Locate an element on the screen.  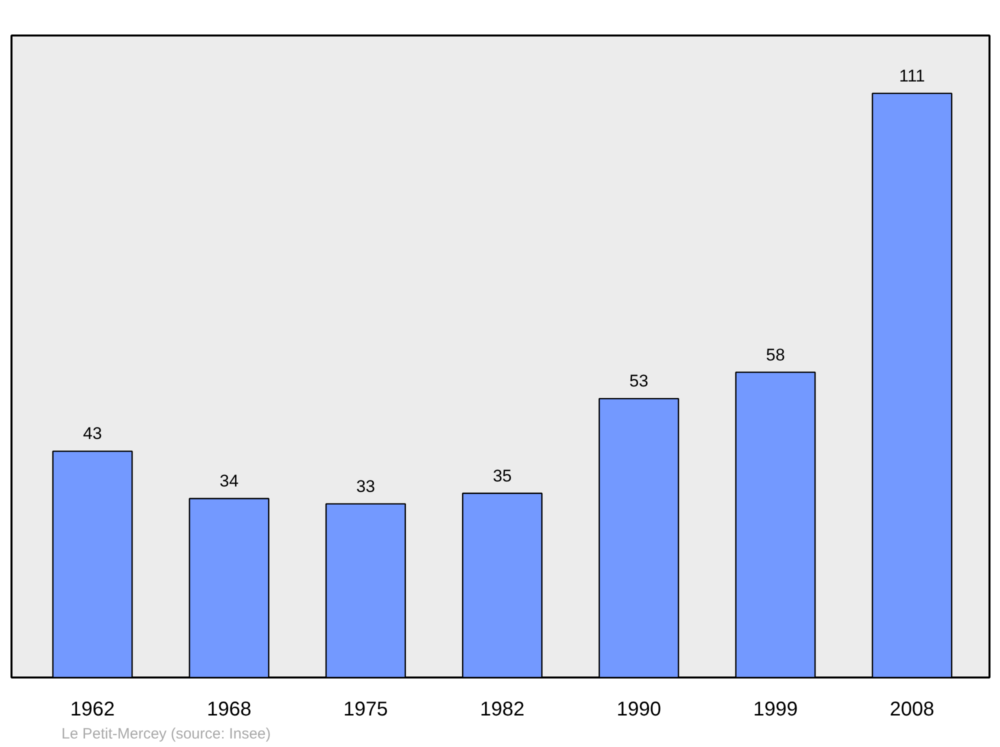
data-label: 35 is located at coordinates (502, 476).